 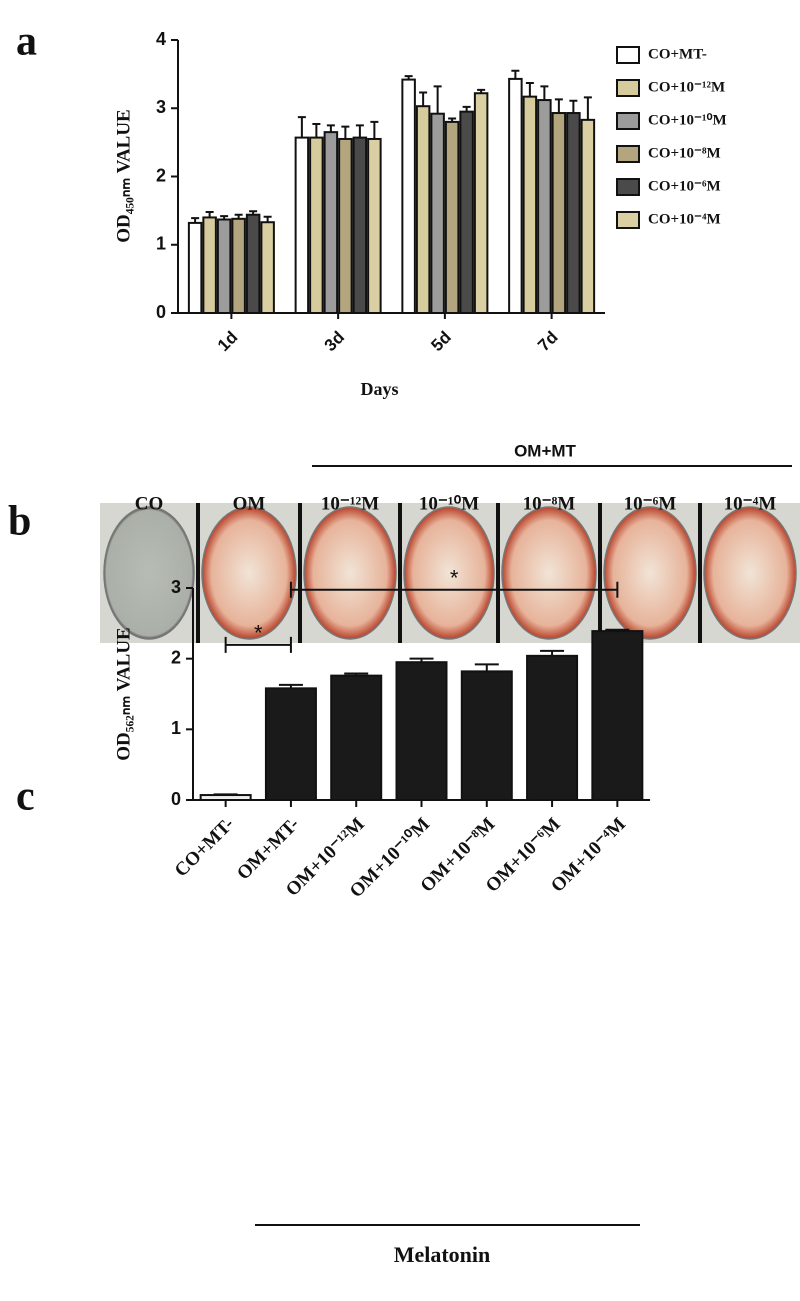 I want to click on legend-label: CO+10⁻⁶M, so click(x=684, y=186).